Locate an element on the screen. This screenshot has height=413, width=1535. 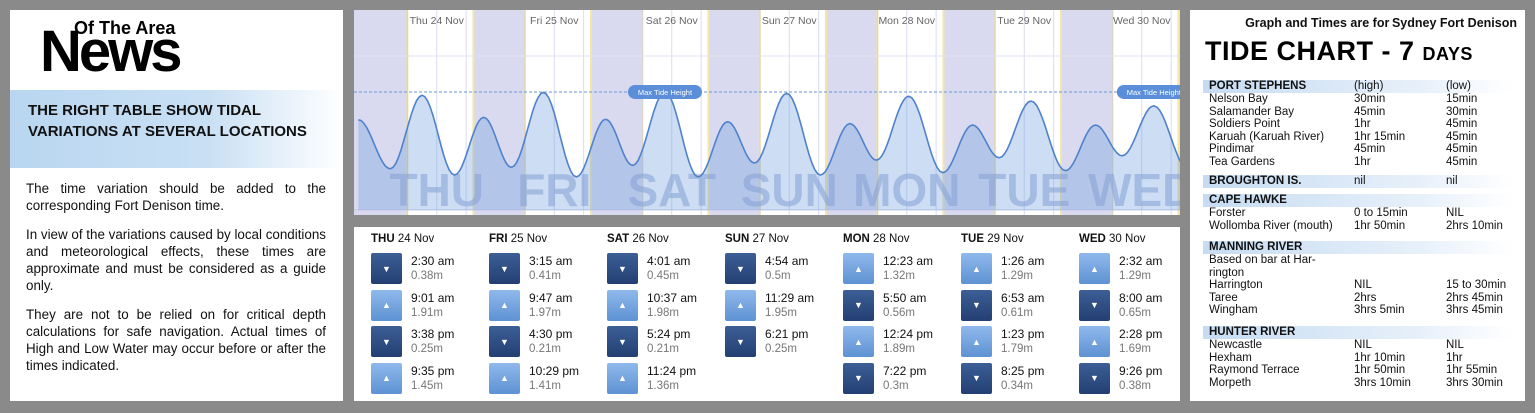
low-offset: 3hrs 45min is located at coordinates (1474, 310).